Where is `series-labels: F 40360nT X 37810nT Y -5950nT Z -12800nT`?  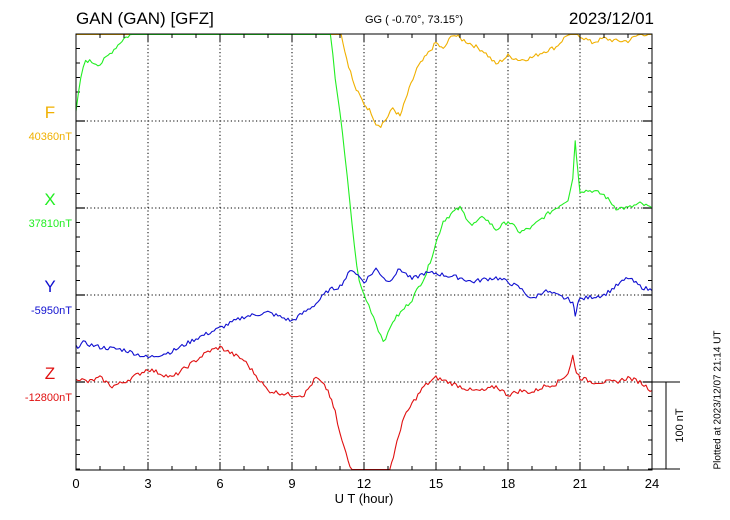
series-labels: F 40360nT X 37810nT Y -5950nT Z -12800nT is located at coordinates (48, 253).